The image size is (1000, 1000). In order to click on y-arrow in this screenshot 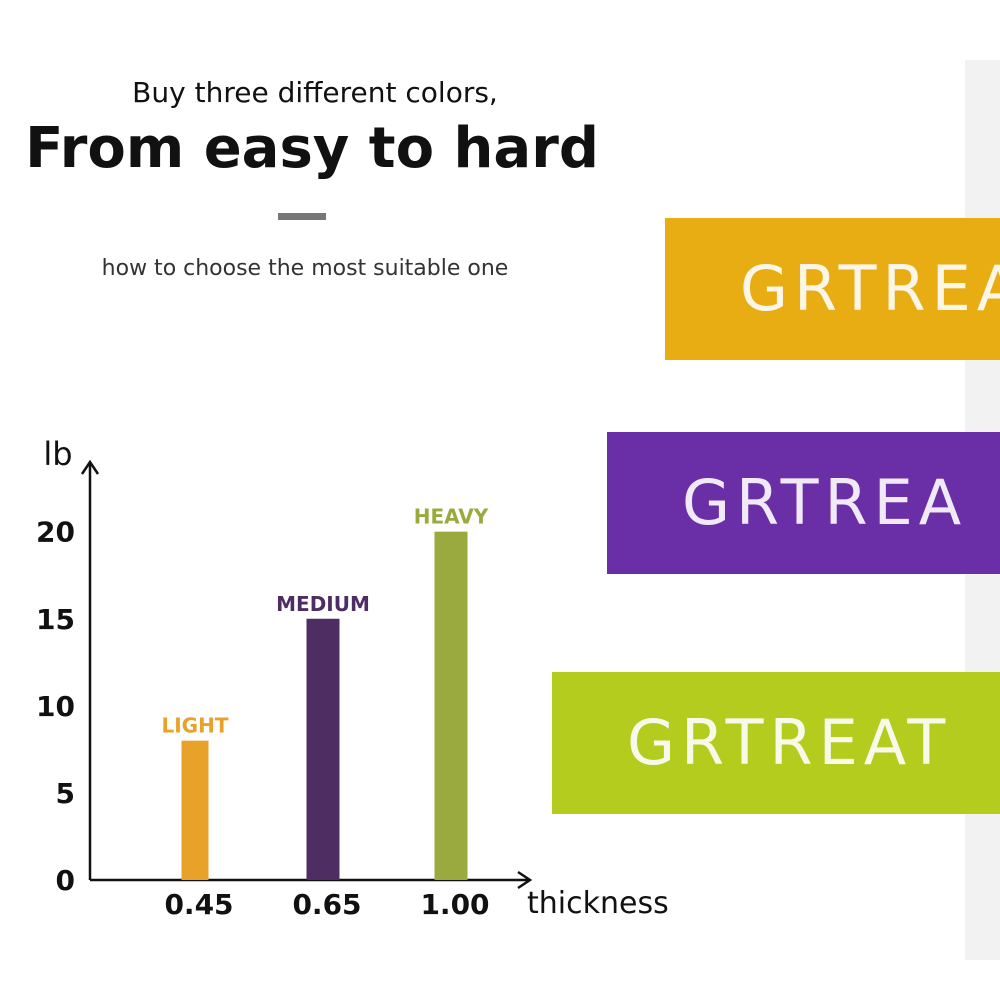, I will do `click(90, 467)`.